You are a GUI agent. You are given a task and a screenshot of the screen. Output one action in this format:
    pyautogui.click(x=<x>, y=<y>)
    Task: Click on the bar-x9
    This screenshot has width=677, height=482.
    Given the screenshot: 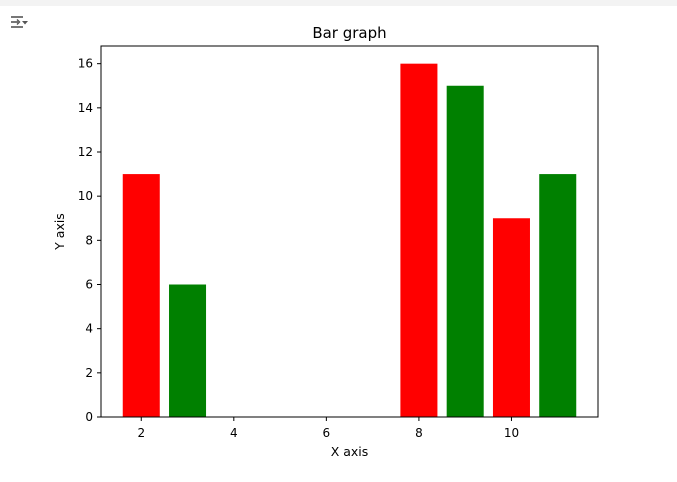 What is the action you would take?
    pyautogui.click(x=465, y=251)
    